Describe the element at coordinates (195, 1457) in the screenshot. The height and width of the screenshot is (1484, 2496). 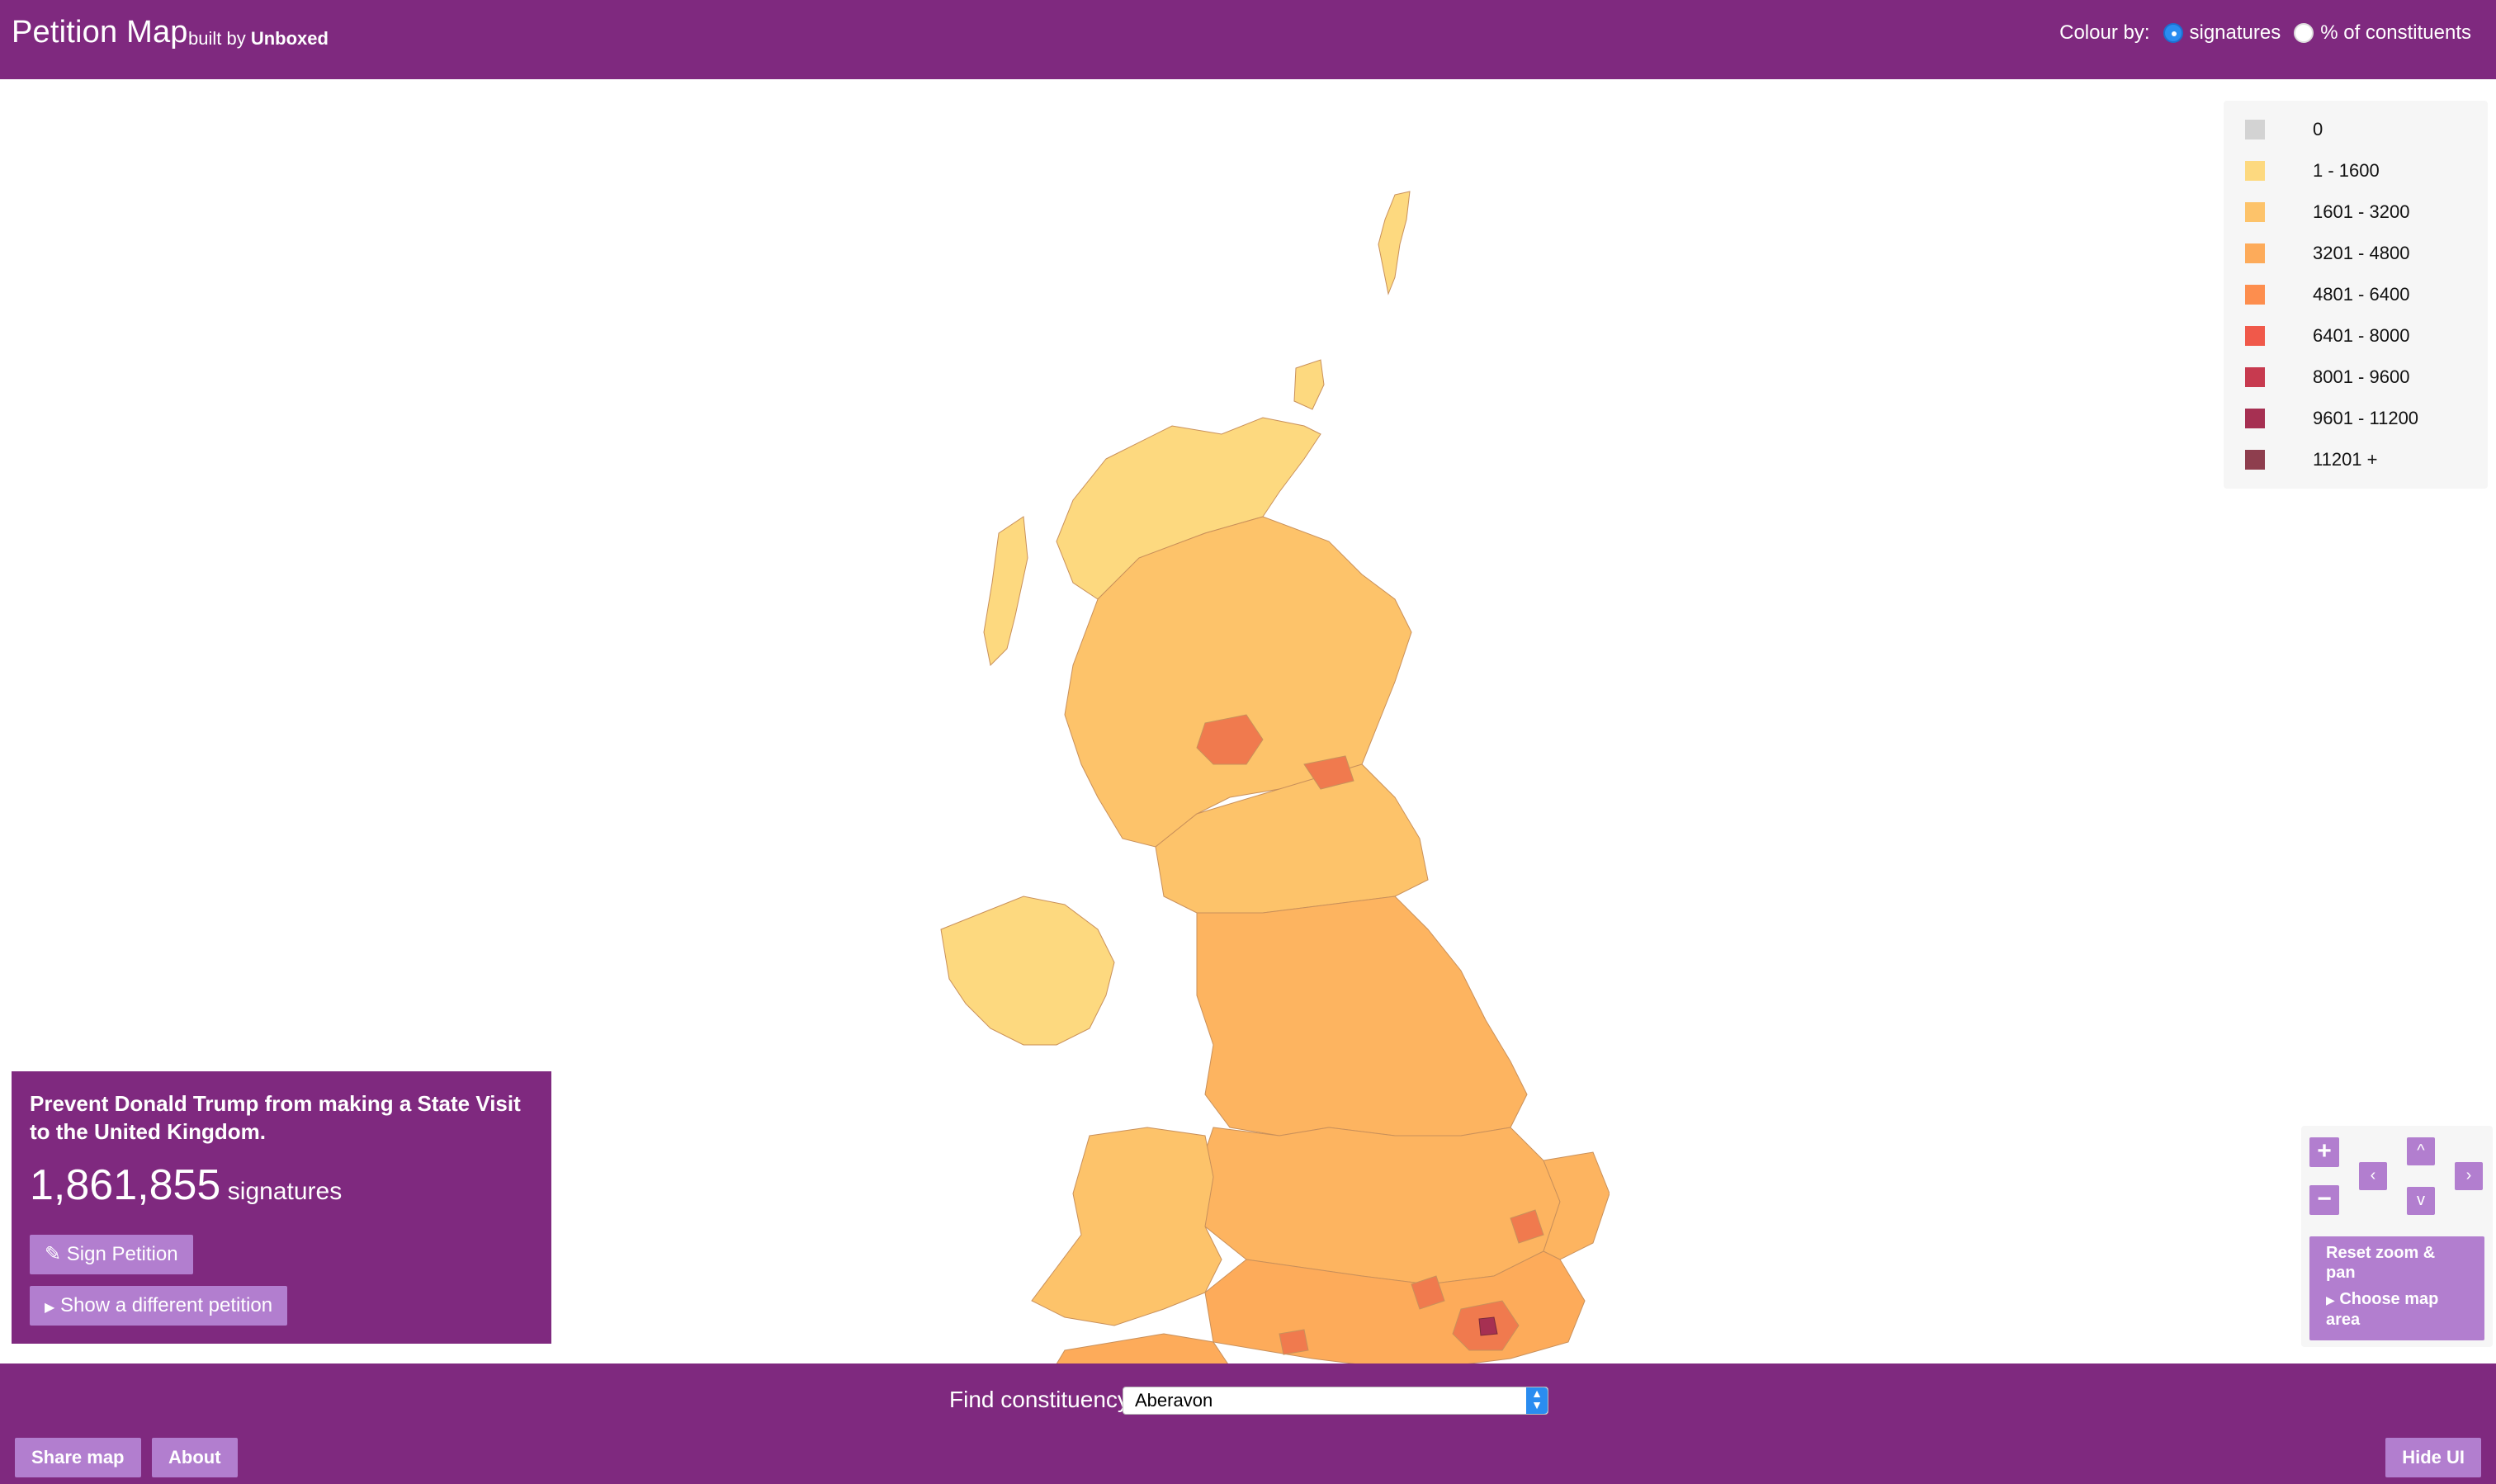
I see `about-button: About` at that location.